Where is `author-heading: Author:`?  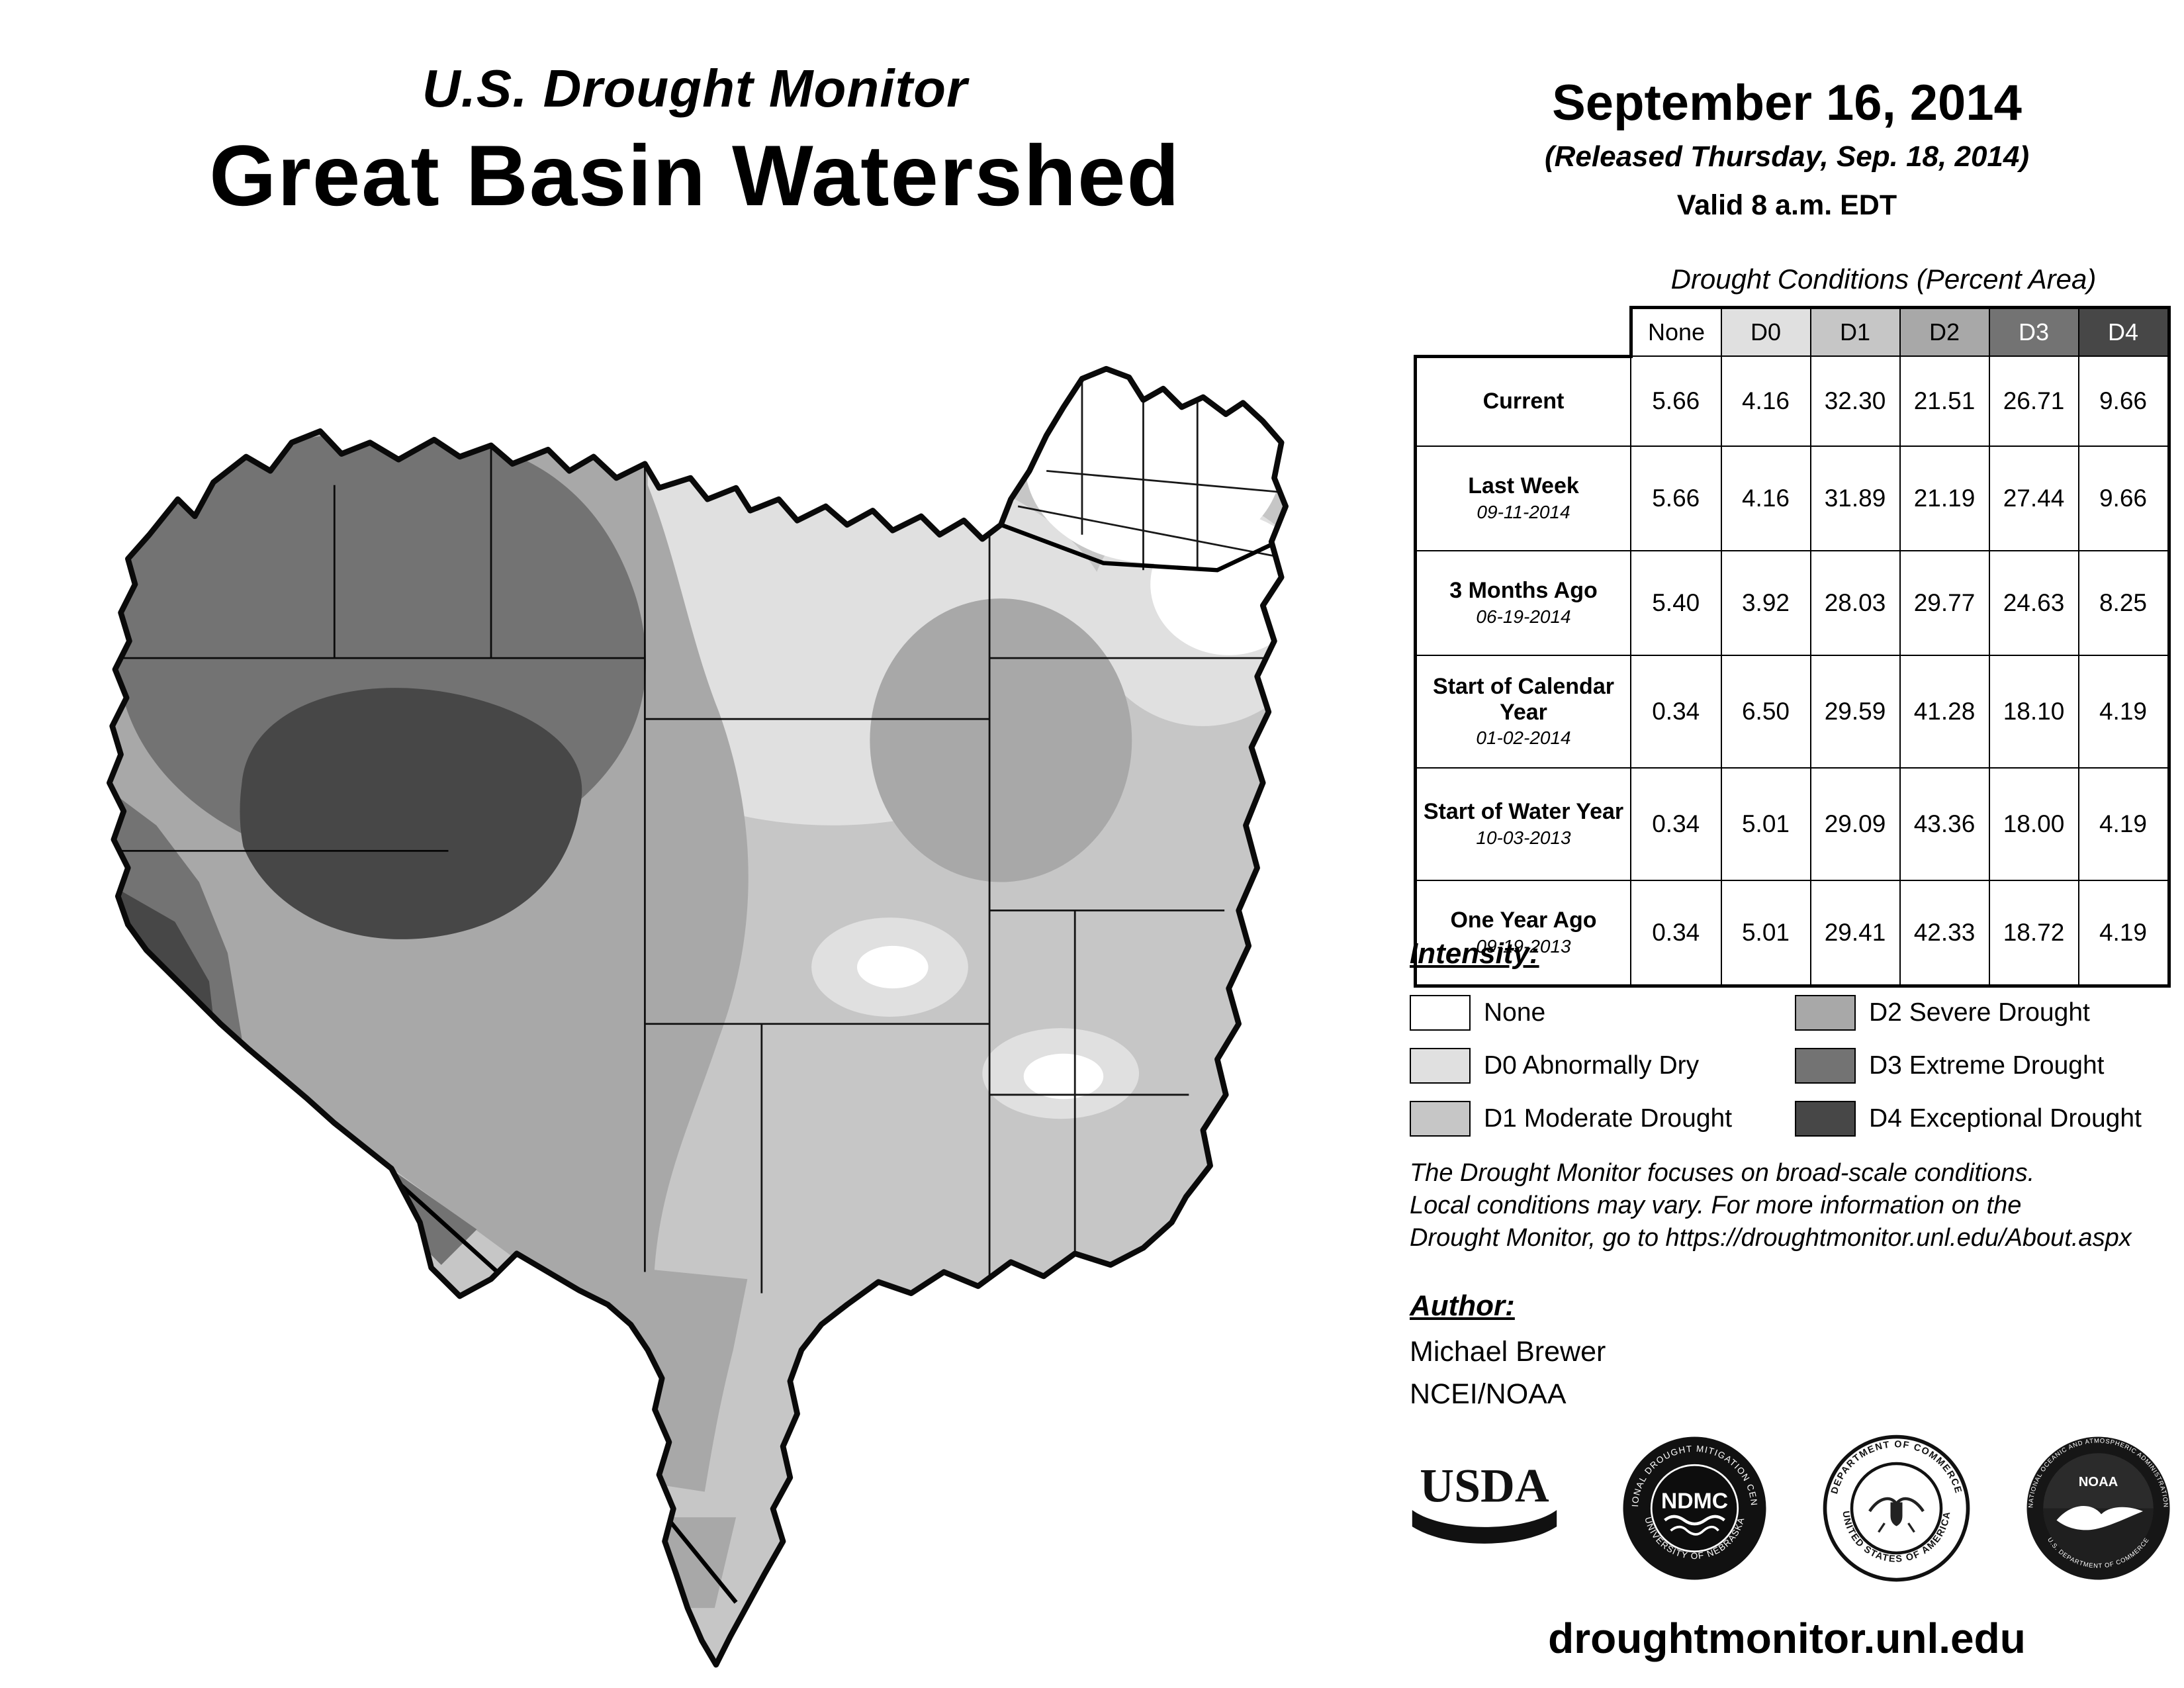
author-heading: Author: is located at coordinates (1462, 1305).